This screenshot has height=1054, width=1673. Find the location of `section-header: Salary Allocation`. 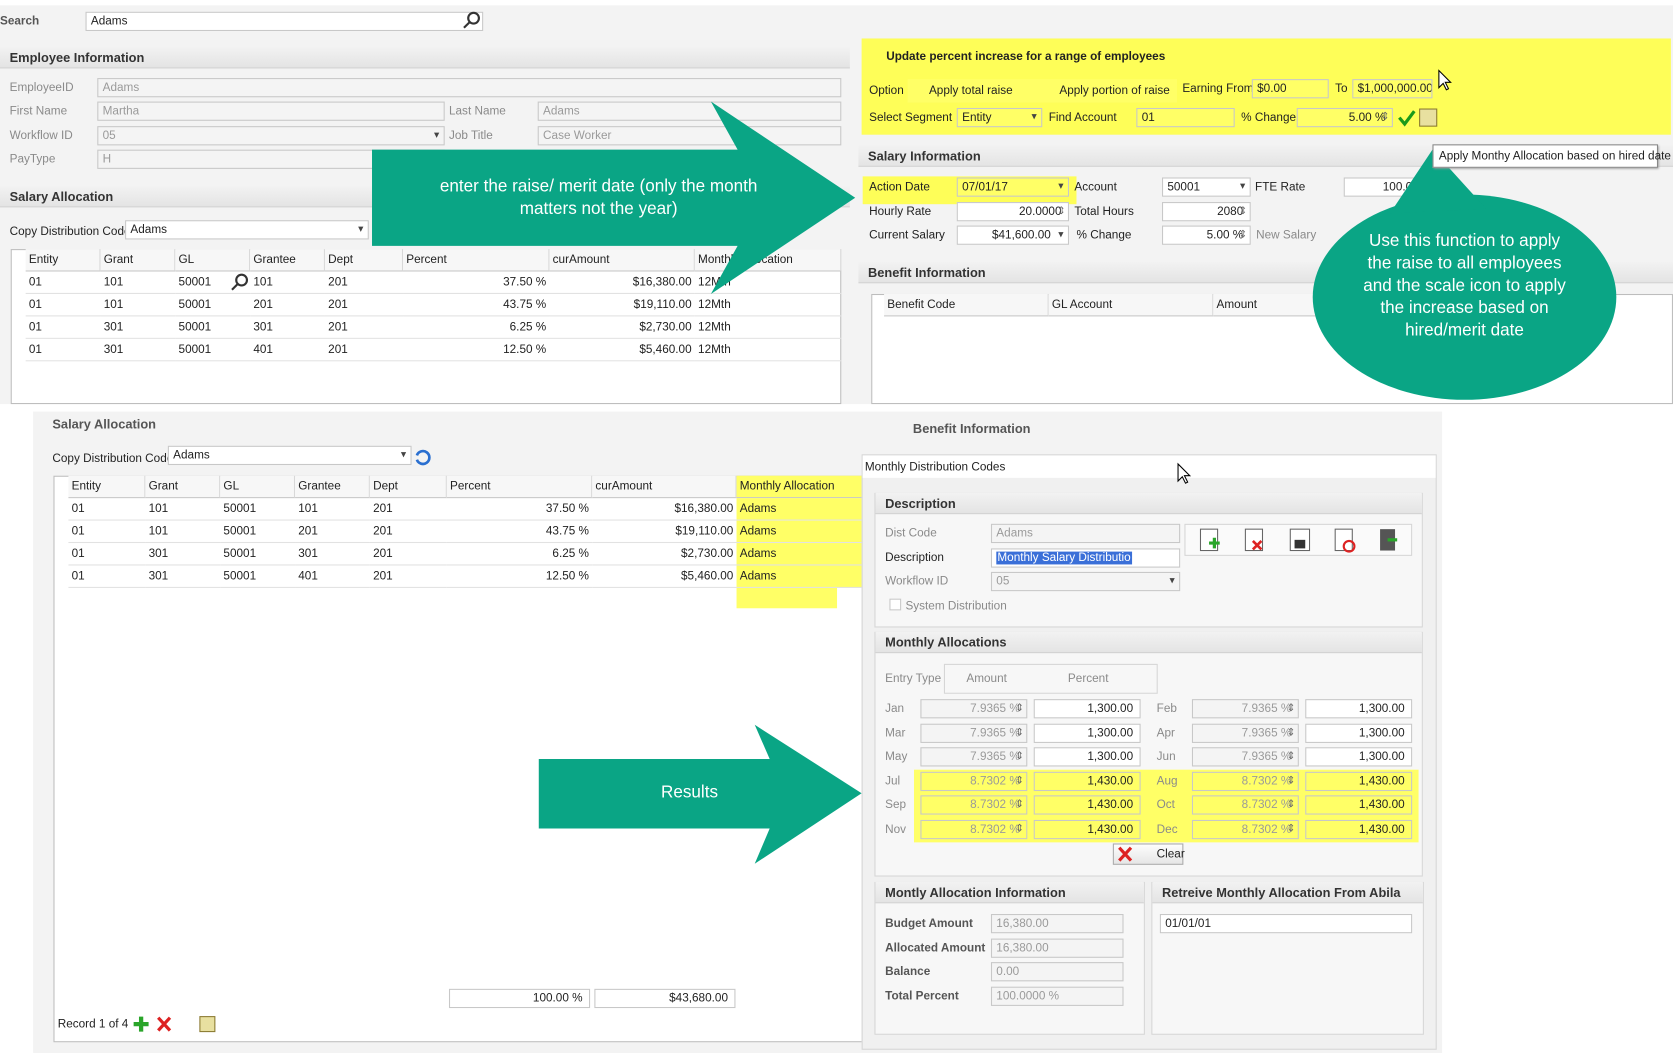

section-header: Salary Allocation is located at coordinates (104, 424).